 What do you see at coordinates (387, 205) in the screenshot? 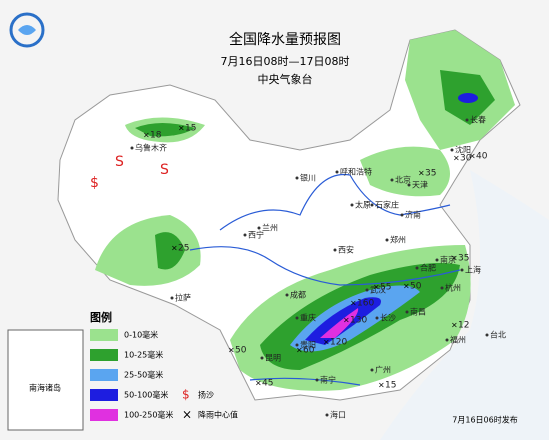
I see `city-label: 石家庄` at bounding box center [387, 205].